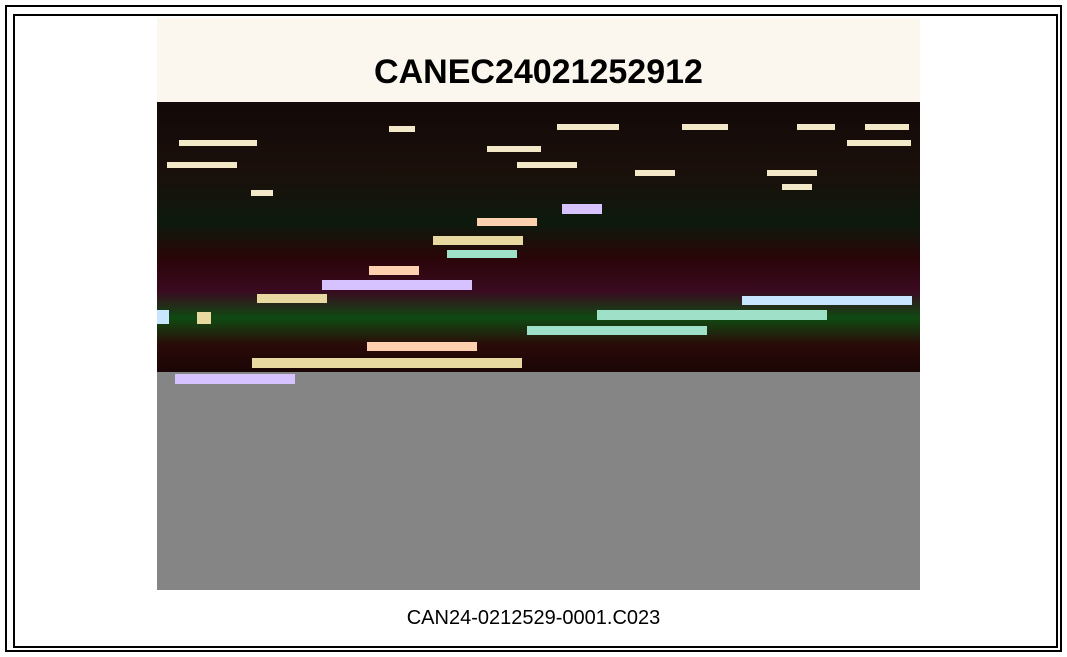 The image size is (1067, 657). I want to click on photo-top-region, so click(538, 60).